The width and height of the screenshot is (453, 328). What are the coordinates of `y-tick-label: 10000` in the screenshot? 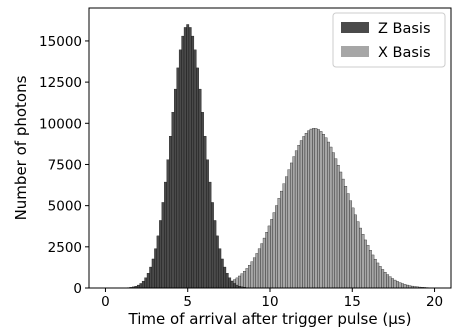 It's located at (60, 124).